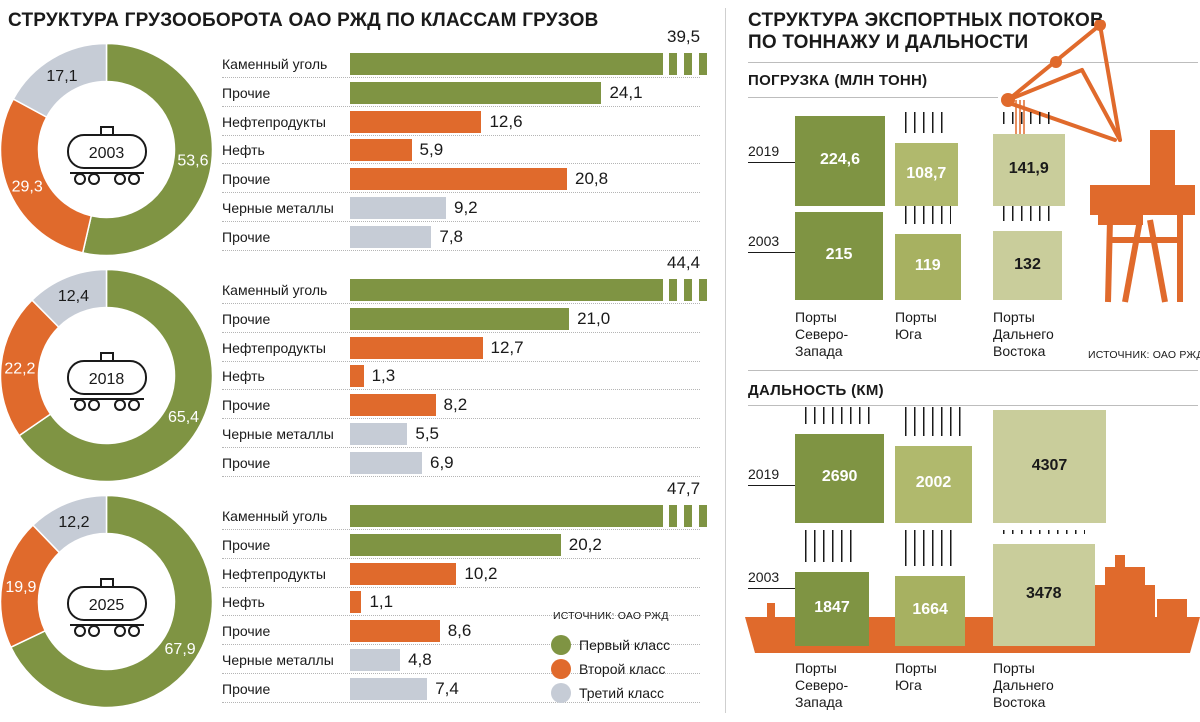 Image resolution: width=1200 pixels, height=722 pixels. Describe the element at coordinates (381, 602) in the screenshot. I see `bar-value: 1,1` at that location.